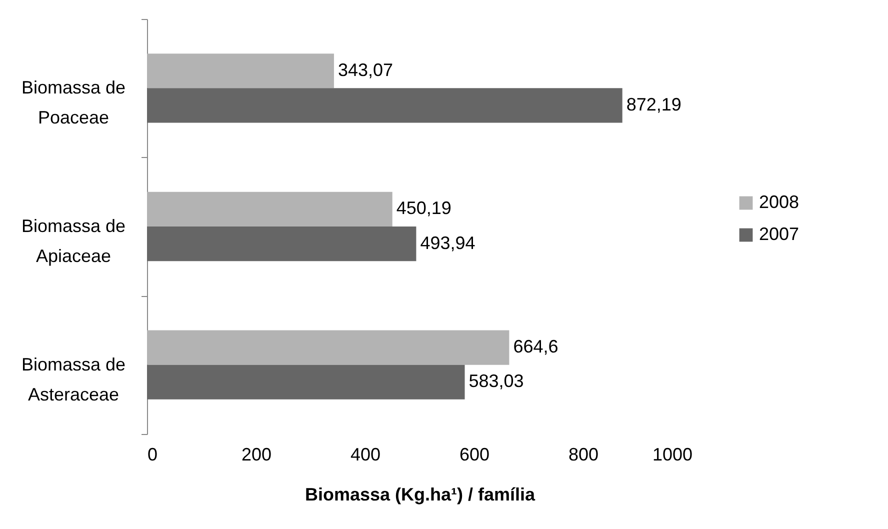  I want to click on x-tick-label: 0, so click(153, 454).